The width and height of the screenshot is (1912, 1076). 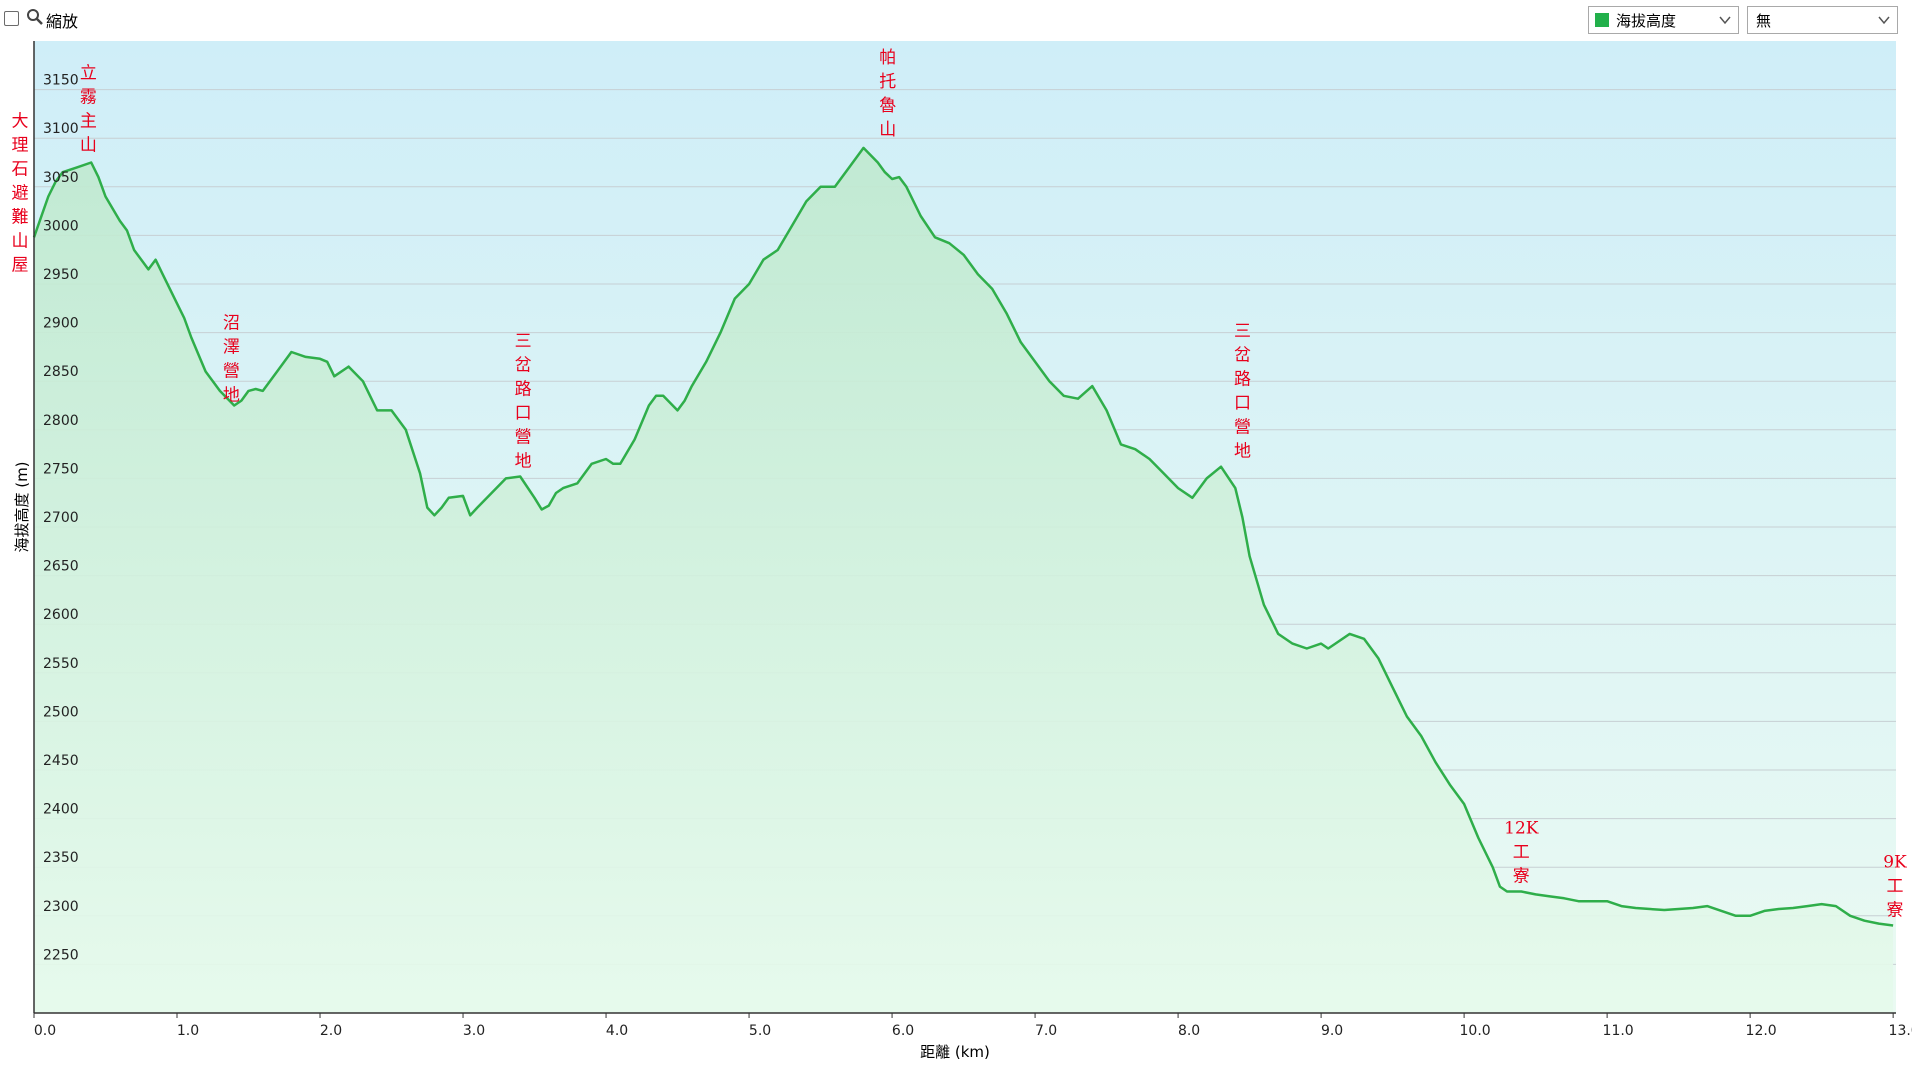 What do you see at coordinates (1602, 20) in the screenshot?
I see `series-color-swatch` at bounding box center [1602, 20].